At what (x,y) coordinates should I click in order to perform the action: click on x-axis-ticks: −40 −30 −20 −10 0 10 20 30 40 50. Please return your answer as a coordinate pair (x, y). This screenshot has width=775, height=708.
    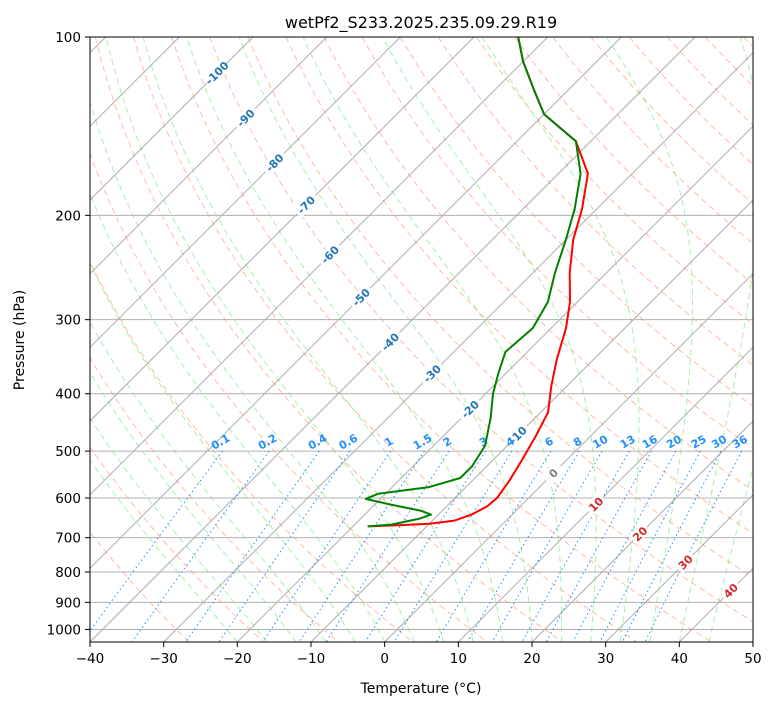
    Looking at the image, I should click on (419, 654).